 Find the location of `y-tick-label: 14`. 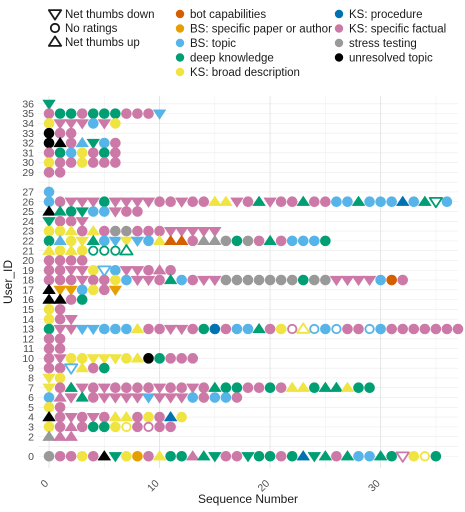

y-tick-label: 14 is located at coordinates (28, 320).